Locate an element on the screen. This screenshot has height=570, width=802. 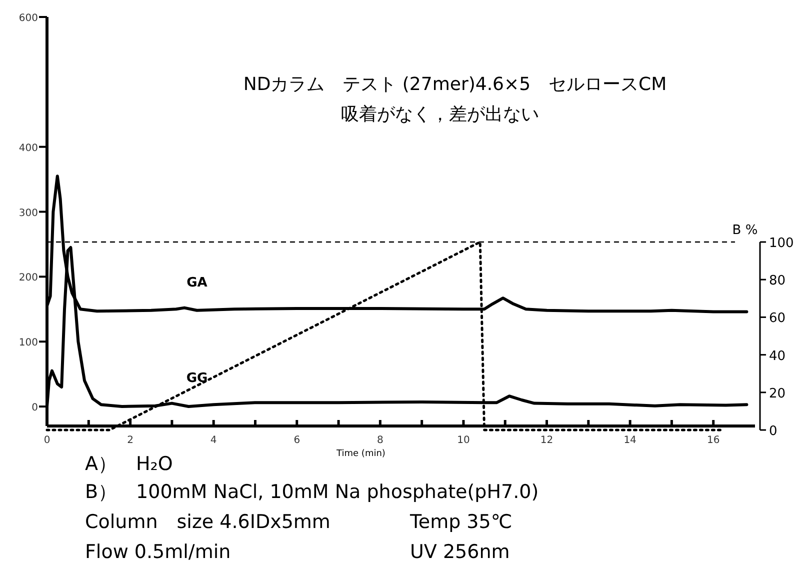
x-tick-label: 12 is located at coordinates (547, 440).